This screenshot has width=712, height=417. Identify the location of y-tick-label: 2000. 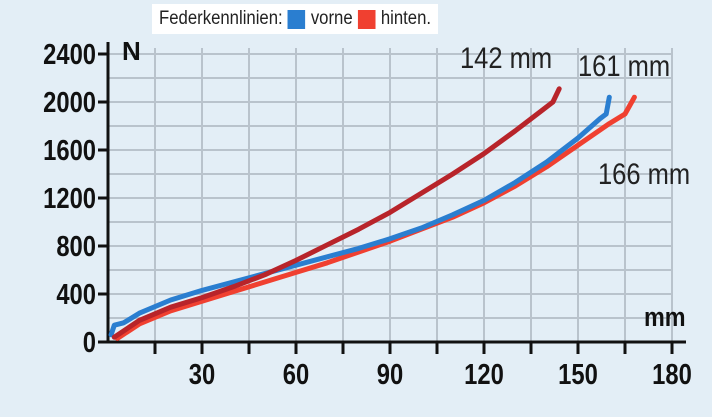
(69, 102).